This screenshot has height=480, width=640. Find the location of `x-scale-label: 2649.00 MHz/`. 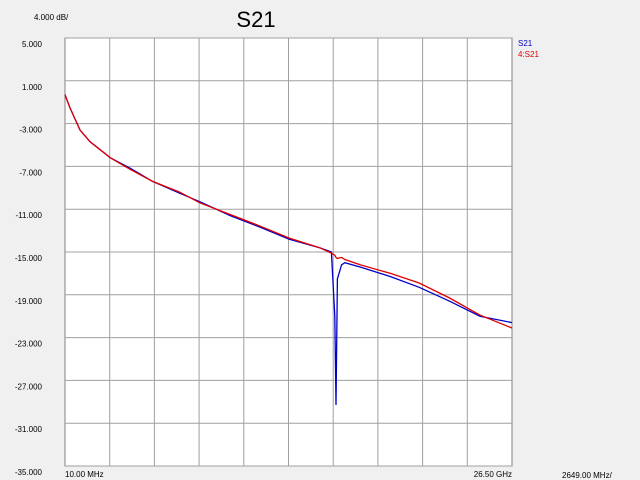

x-scale-label: 2649.00 MHz/ is located at coordinates (587, 475).